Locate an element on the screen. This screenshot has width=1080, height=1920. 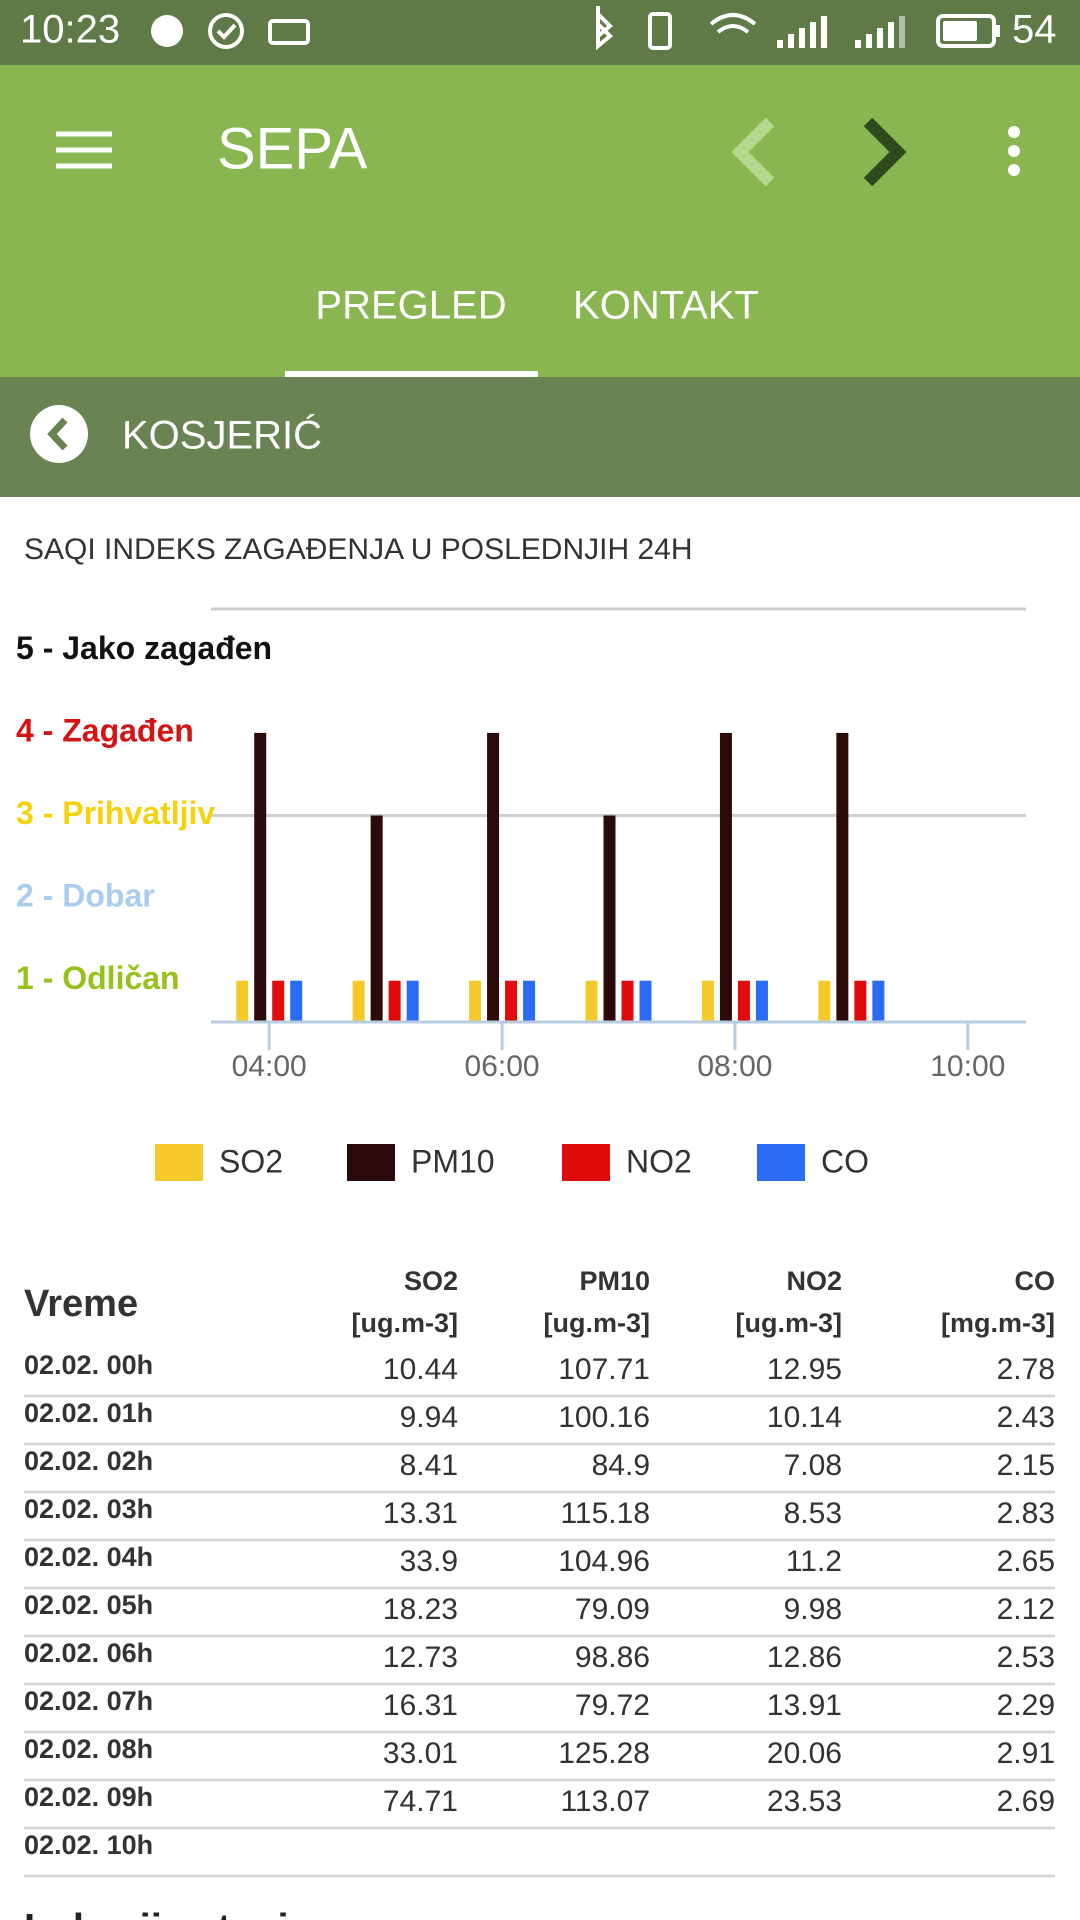
section-title: SAQI INDEKS ZAGAĐENJA U POSLEDNJIH 24H is located at coordinates (358, 549).